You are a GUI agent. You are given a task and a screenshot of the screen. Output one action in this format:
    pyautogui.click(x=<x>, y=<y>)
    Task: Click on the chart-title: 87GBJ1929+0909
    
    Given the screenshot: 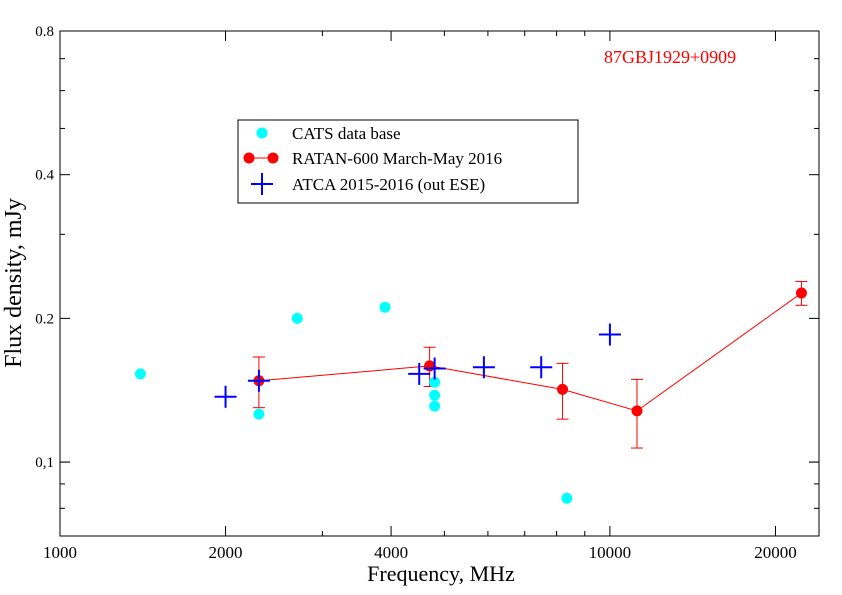 What is the action you would take?
    pyautogui.click(x=670, y=57)
    